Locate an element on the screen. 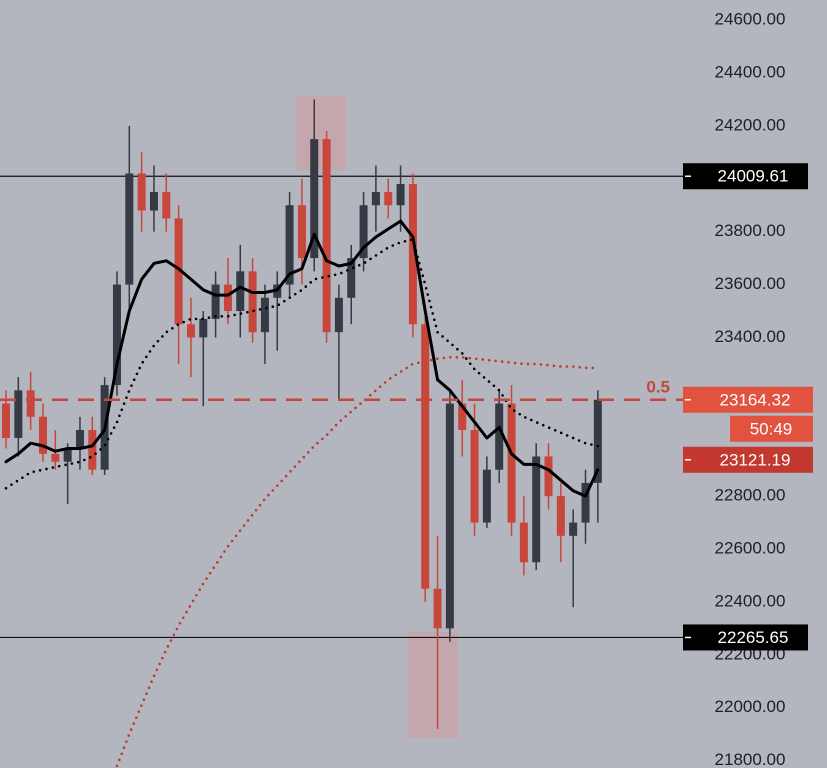  y-tick-label: 24200.00 is located at coordinates (750, 124).